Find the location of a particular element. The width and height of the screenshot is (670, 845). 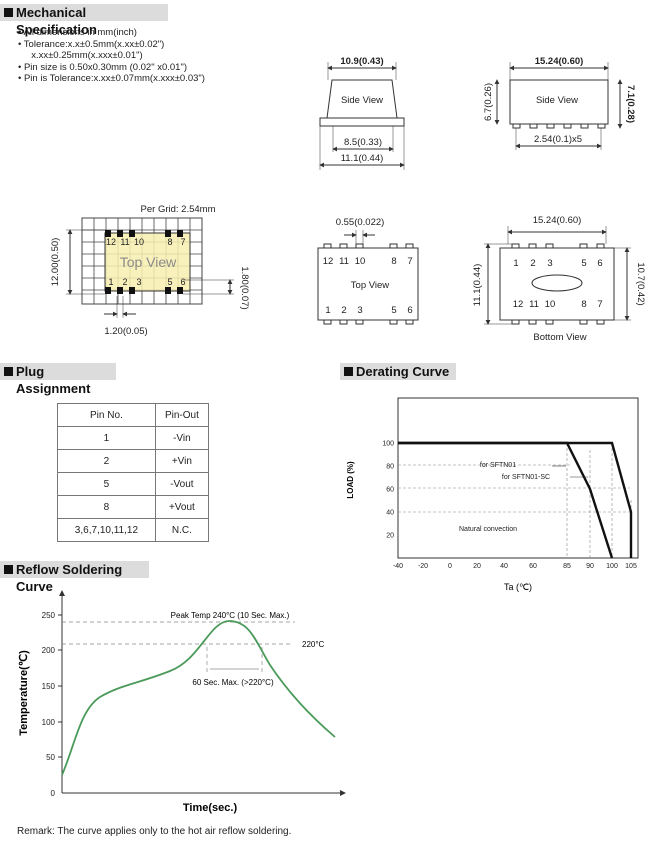

bottom-pin: 12 is located at coordinates (518, 304).